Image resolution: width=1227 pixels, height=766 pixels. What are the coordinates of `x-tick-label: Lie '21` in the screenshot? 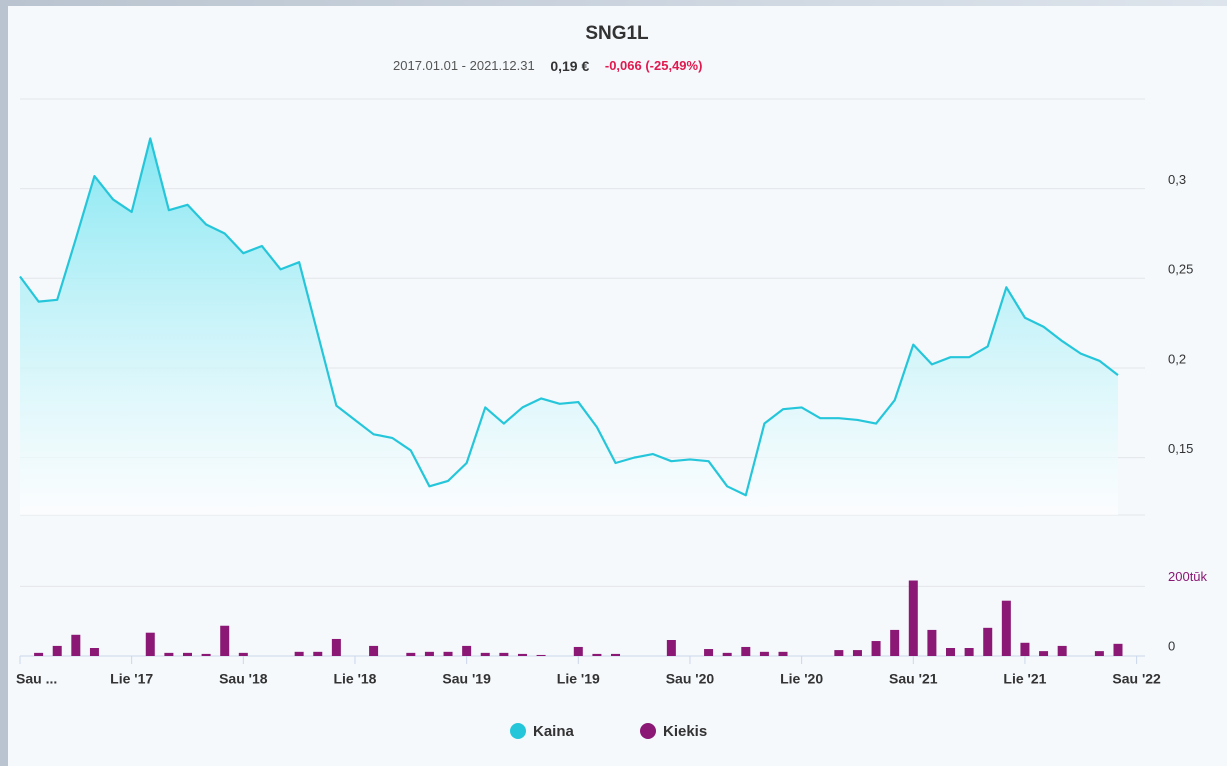 It's located at (1024, 679).